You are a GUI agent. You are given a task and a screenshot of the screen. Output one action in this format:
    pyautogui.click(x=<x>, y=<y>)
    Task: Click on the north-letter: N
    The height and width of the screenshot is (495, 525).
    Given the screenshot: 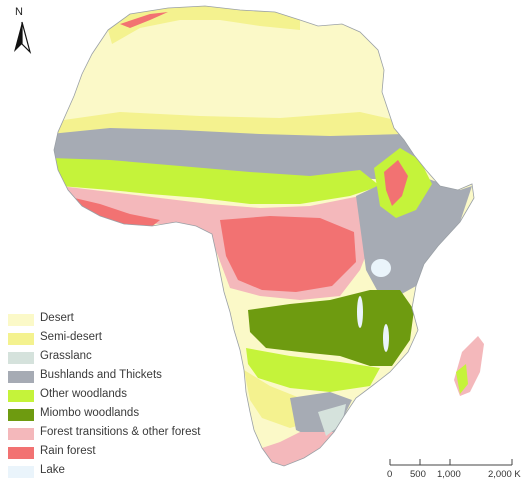 What is the action you would take?
    pyautogui.click(x=19, y=12)
    